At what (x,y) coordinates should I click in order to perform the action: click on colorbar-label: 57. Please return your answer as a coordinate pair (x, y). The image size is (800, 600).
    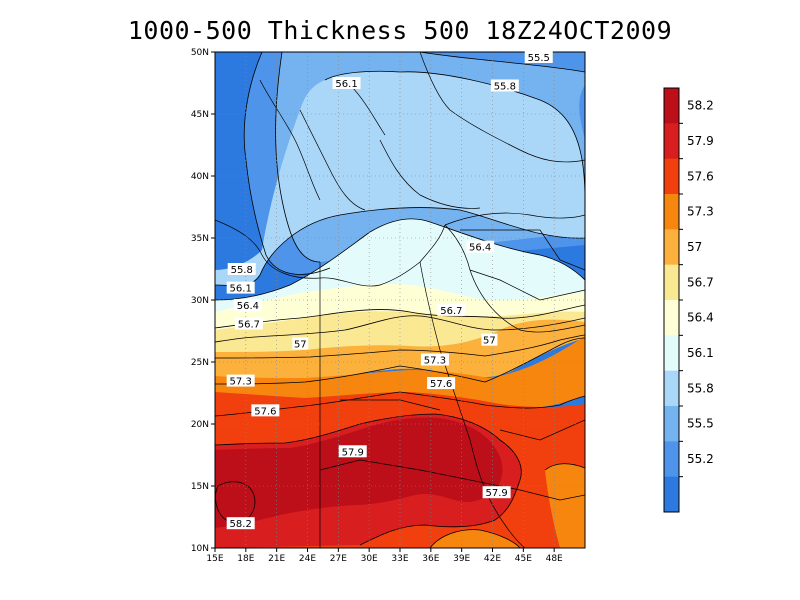
    Looking at the image, I should click on (694, 247).